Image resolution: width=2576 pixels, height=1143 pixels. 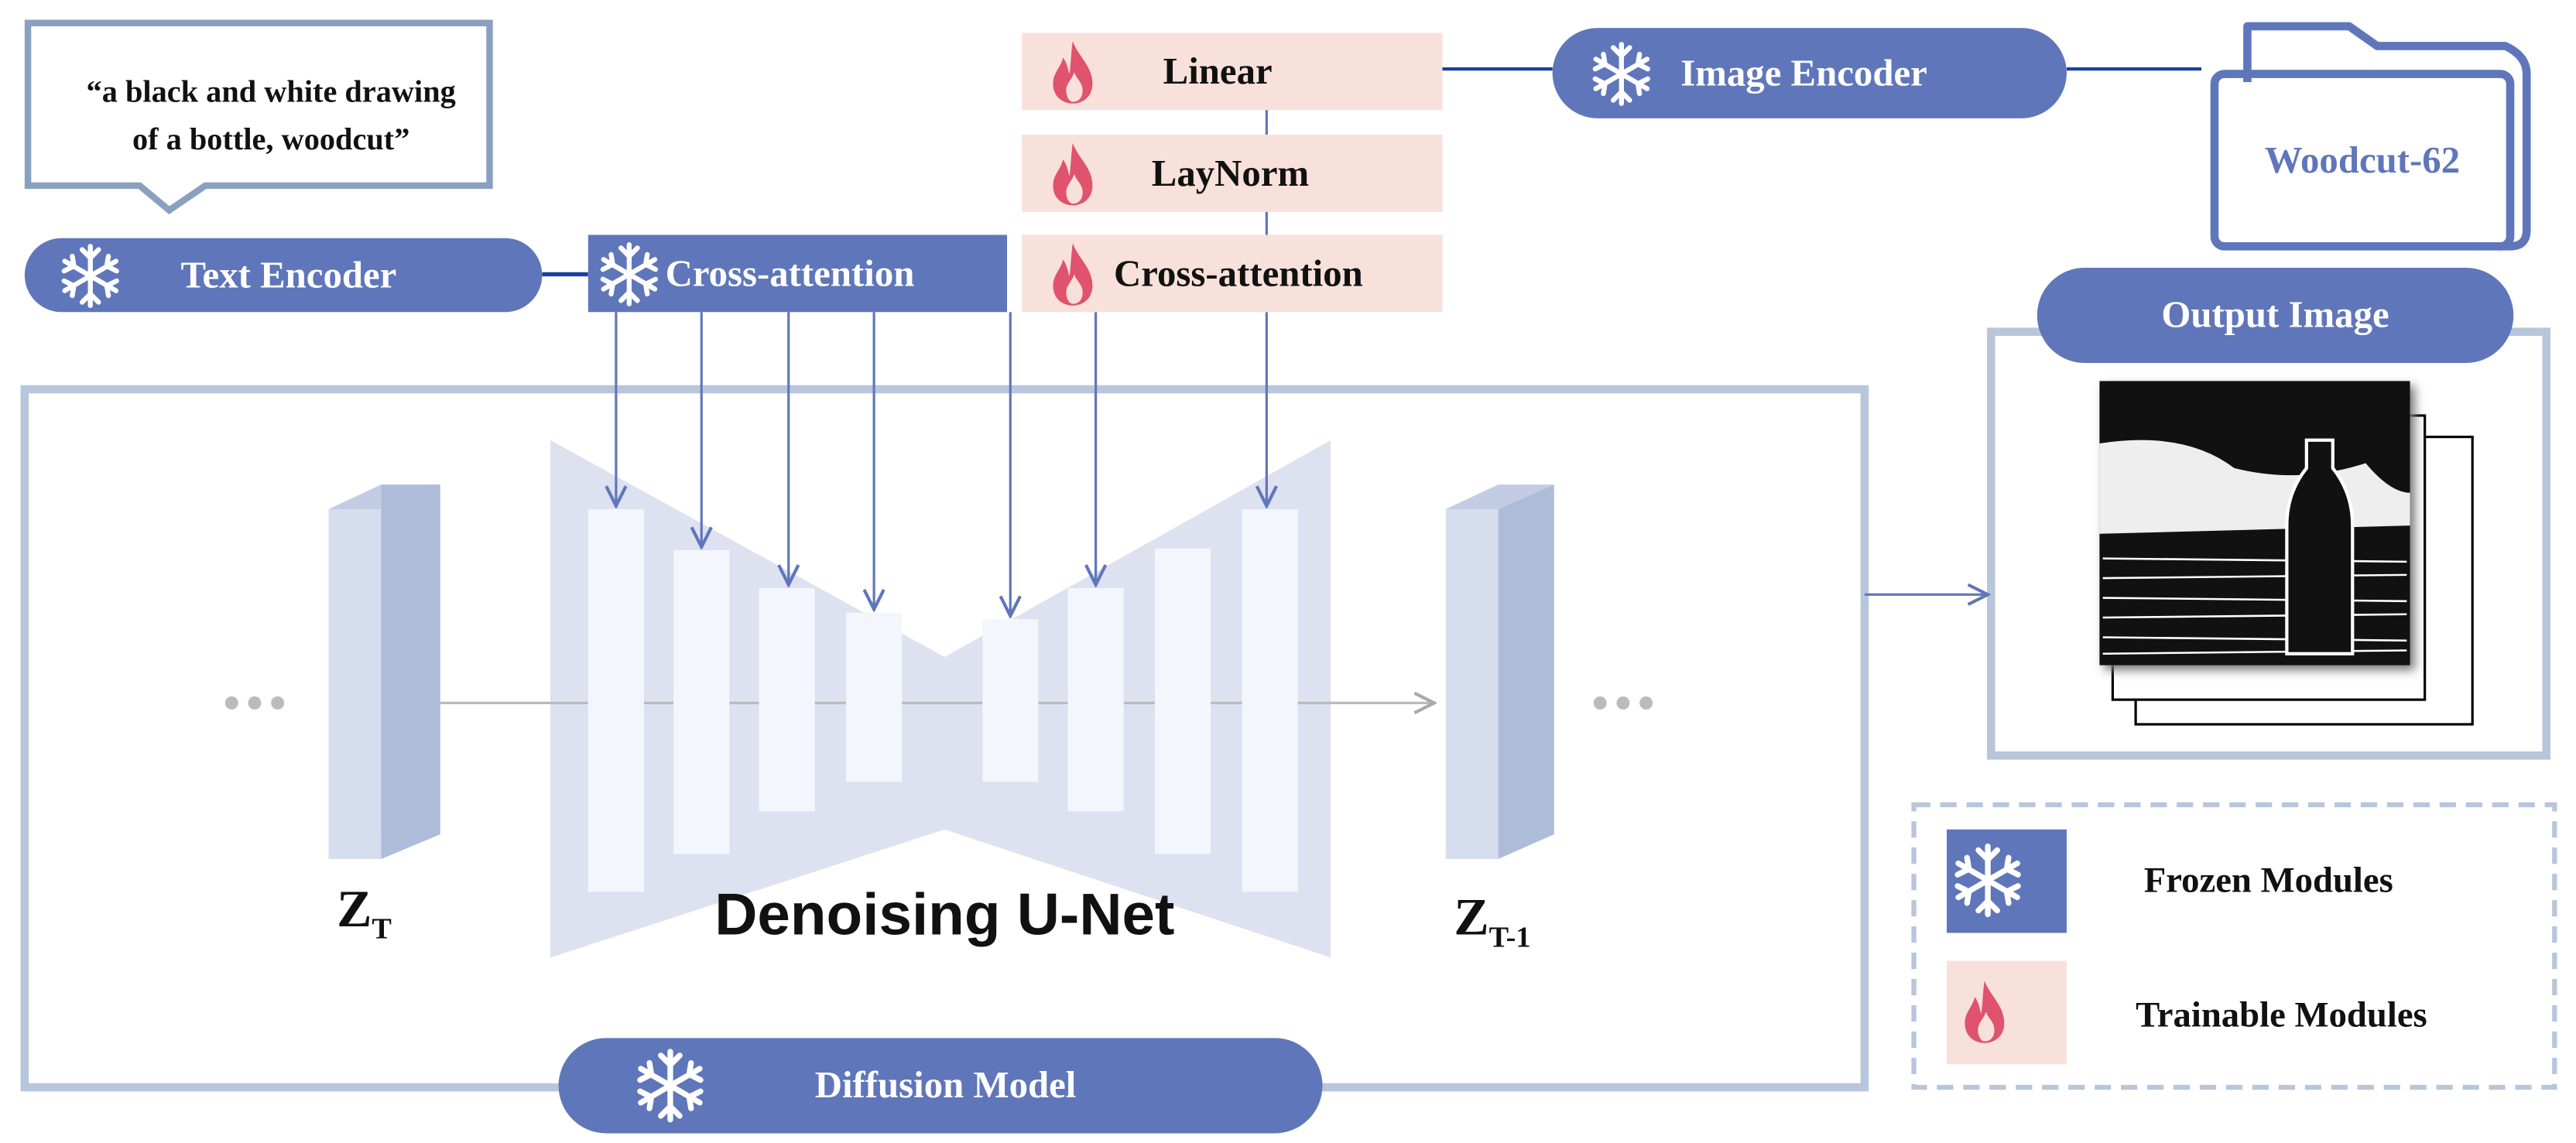 I want to click on text-encoder: Text Encoder, so click(x=283, y=275).